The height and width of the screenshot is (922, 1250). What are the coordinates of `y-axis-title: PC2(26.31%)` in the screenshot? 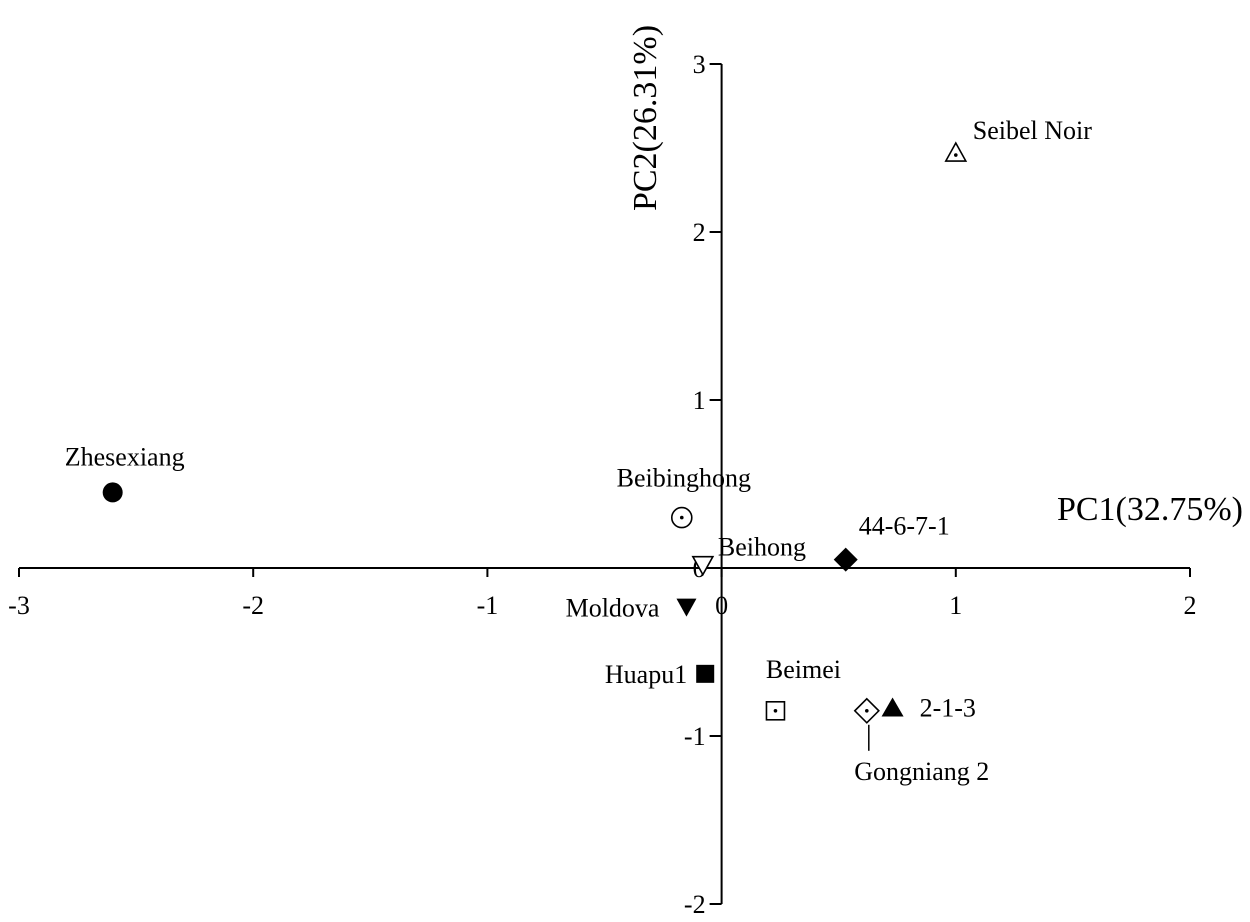 It's located at (645, 118).